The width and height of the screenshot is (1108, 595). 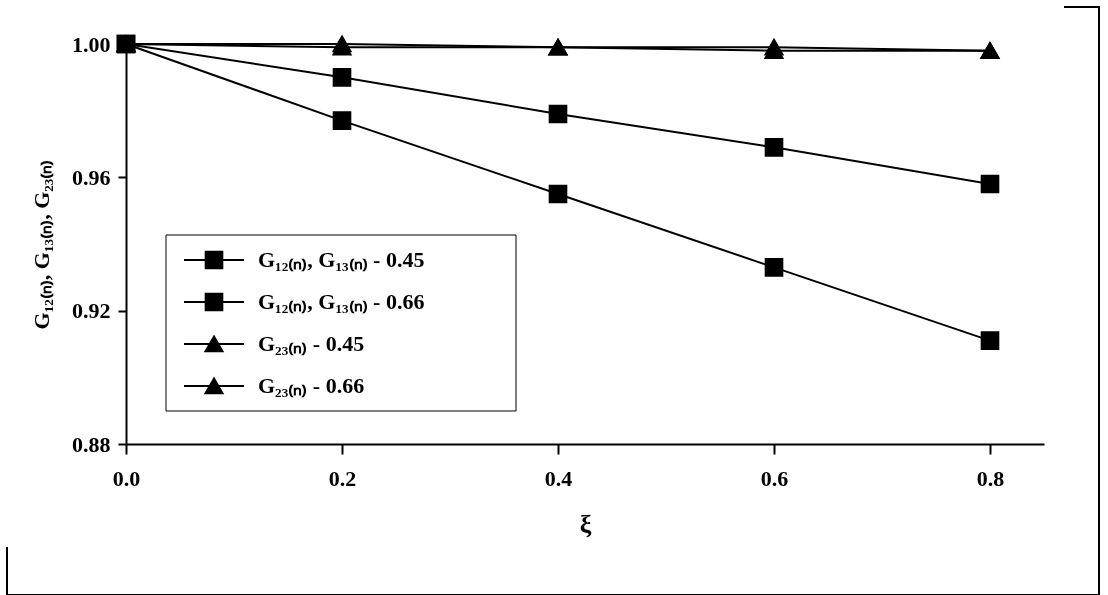 I want to click on y-tick-label: 1.00, so click(x=91, y=44).